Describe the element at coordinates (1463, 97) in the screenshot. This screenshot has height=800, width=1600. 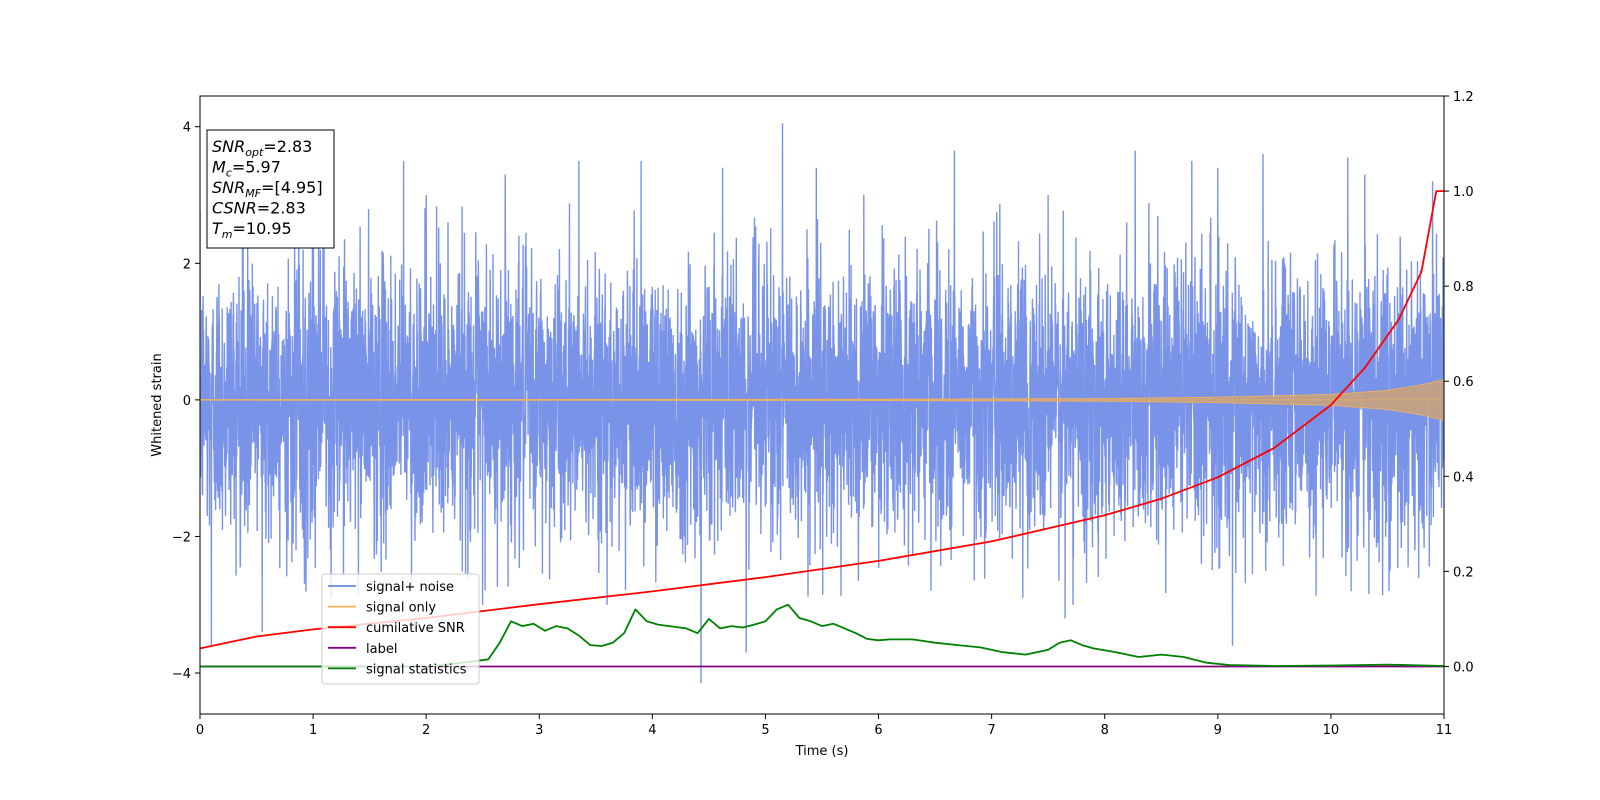
I see `right-y-tick-label: 1.2` at that location.